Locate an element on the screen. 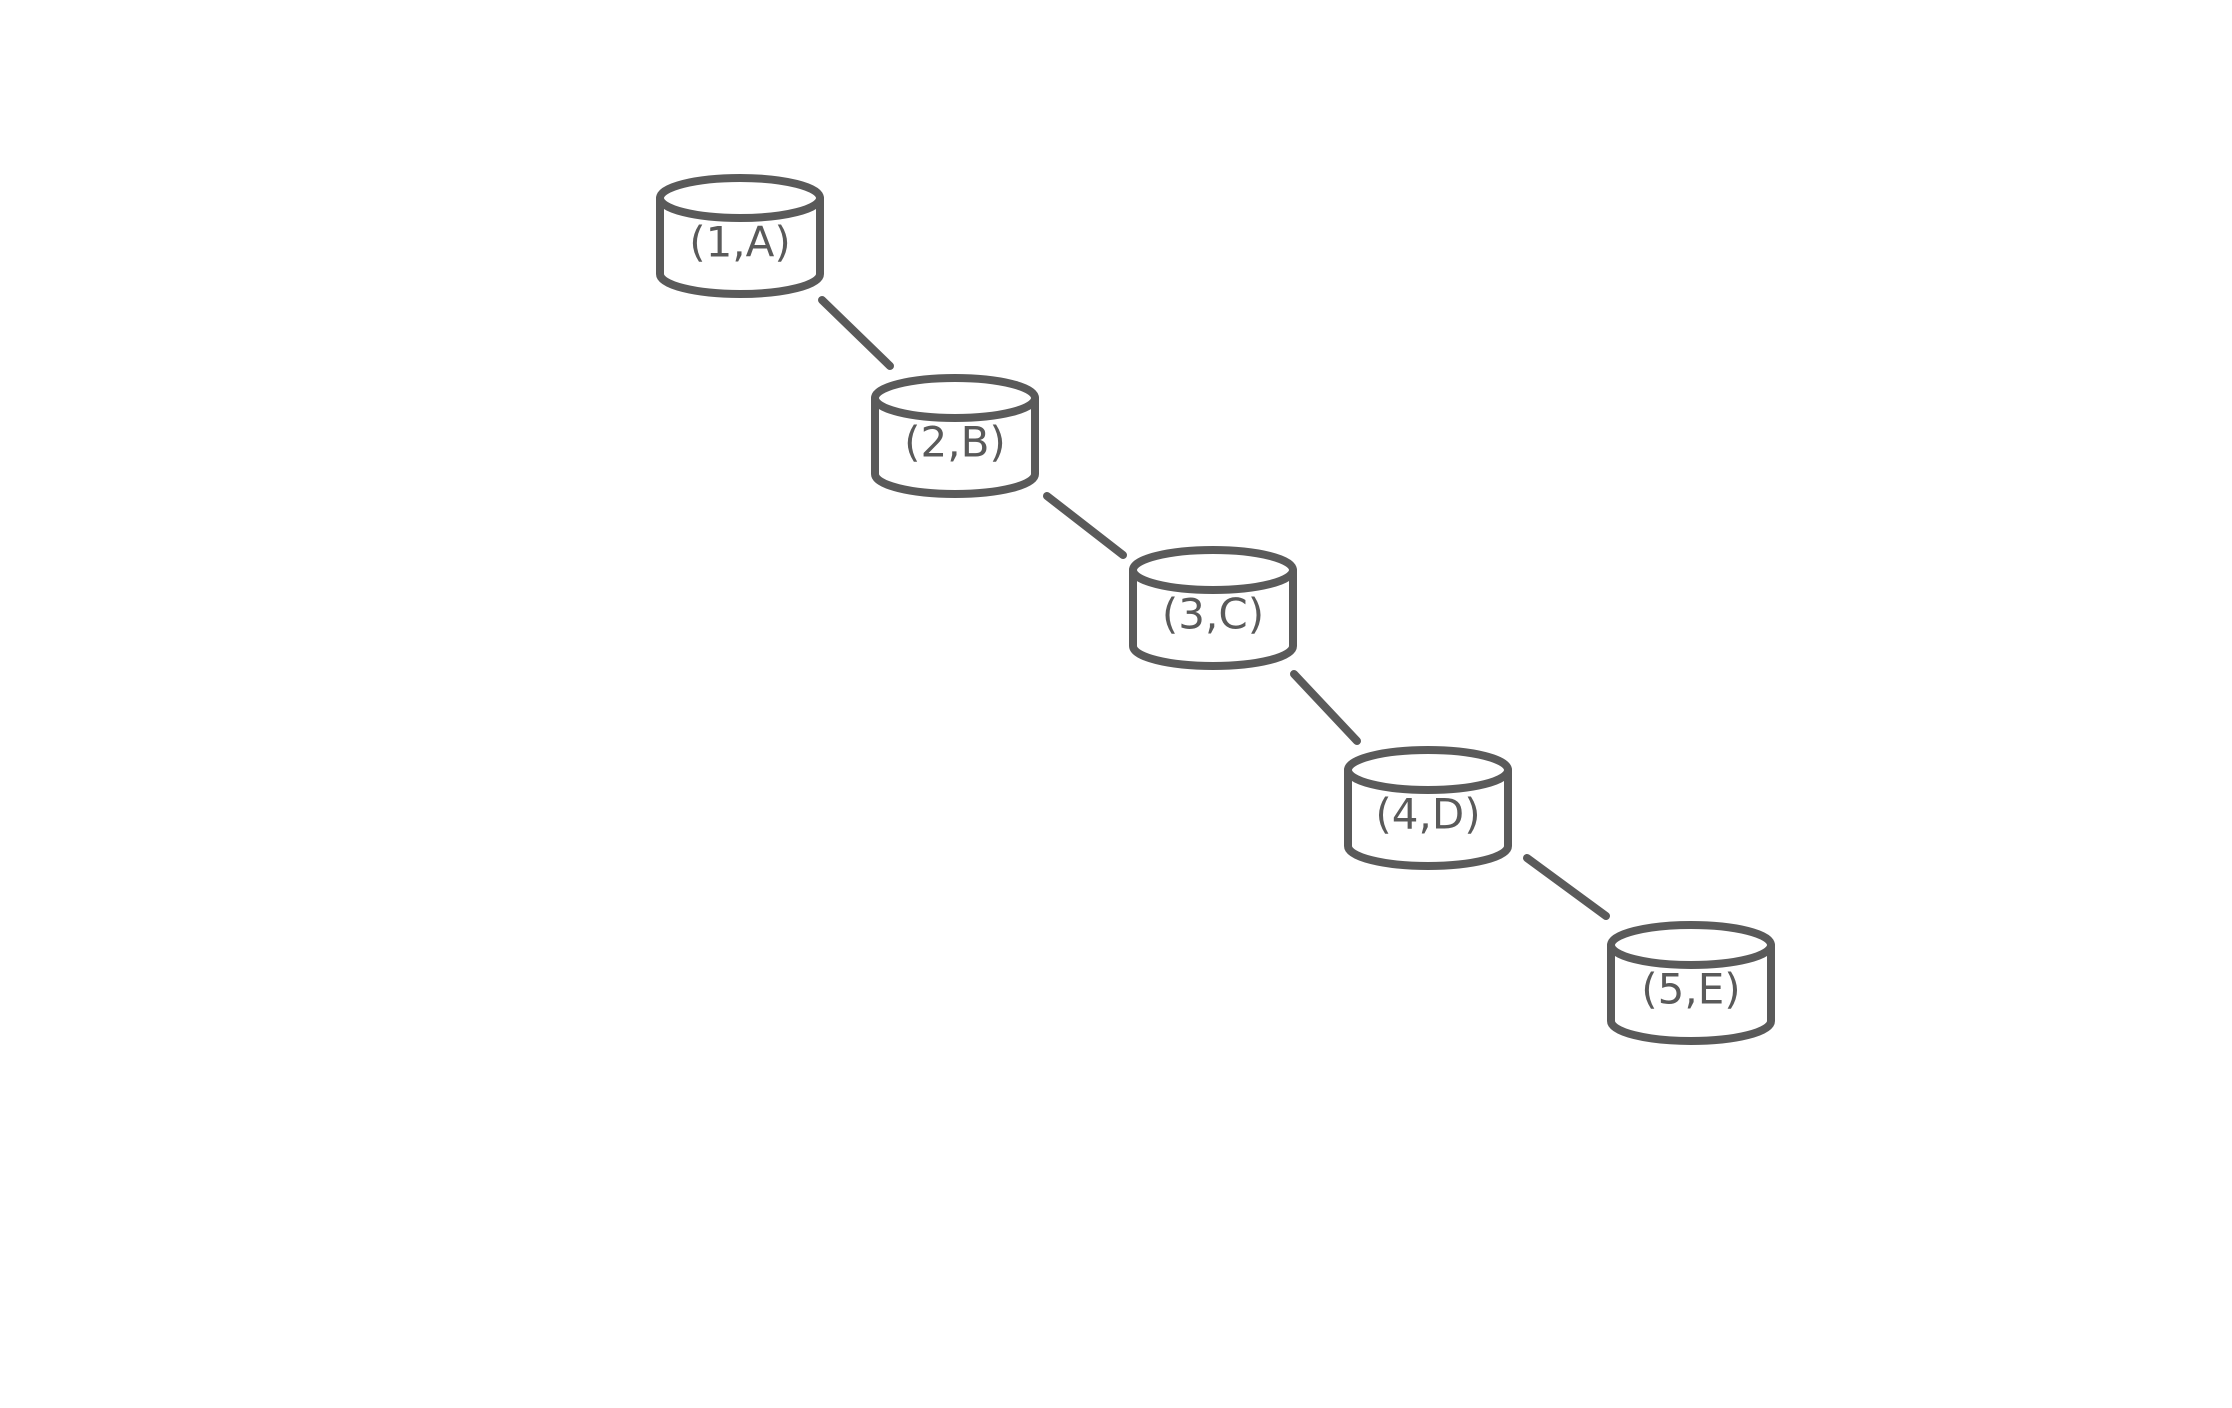 The width and height of the screenshot is (2232, 1408). node-5E: (5,E) is located at coordinates (1691, 983).